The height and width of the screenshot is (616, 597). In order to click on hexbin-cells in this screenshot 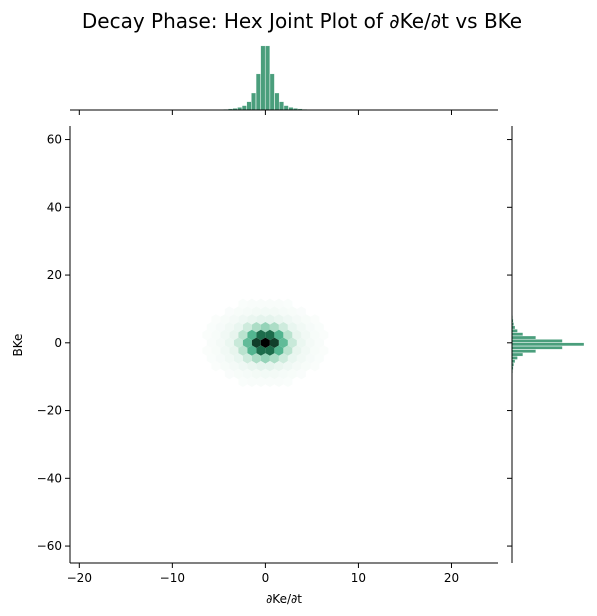, I will do `click(265, 342)`.